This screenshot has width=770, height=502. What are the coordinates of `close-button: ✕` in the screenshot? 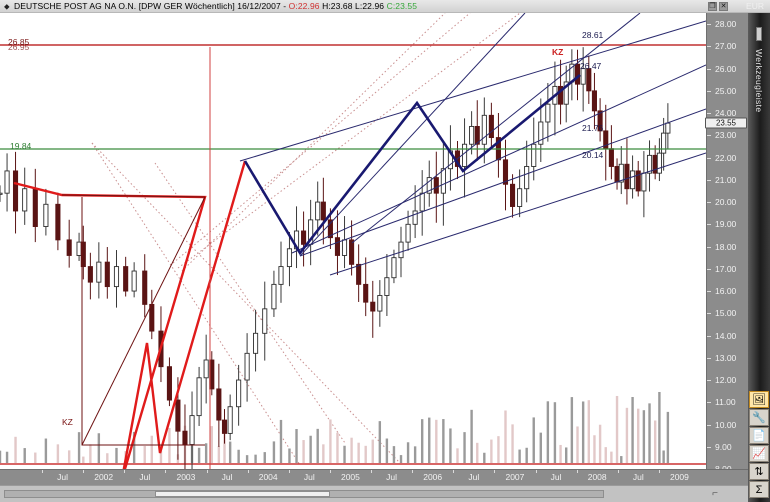 It's located at (723, 6).